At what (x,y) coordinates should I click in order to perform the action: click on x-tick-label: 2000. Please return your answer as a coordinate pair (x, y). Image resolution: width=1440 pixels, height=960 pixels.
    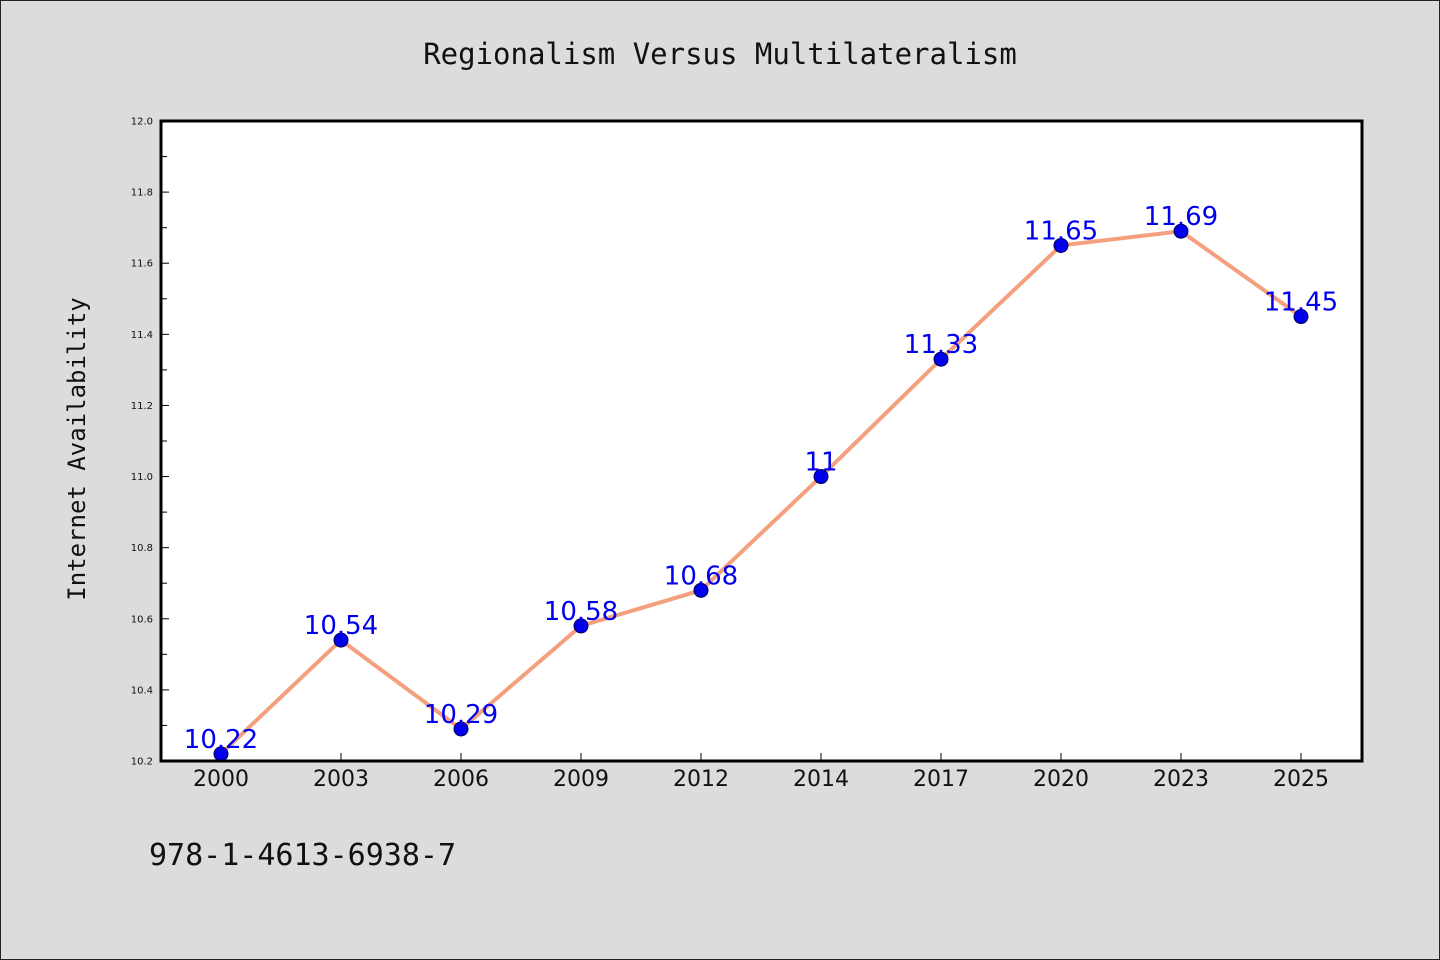
    Looking at the image, I should click on (221, 779).